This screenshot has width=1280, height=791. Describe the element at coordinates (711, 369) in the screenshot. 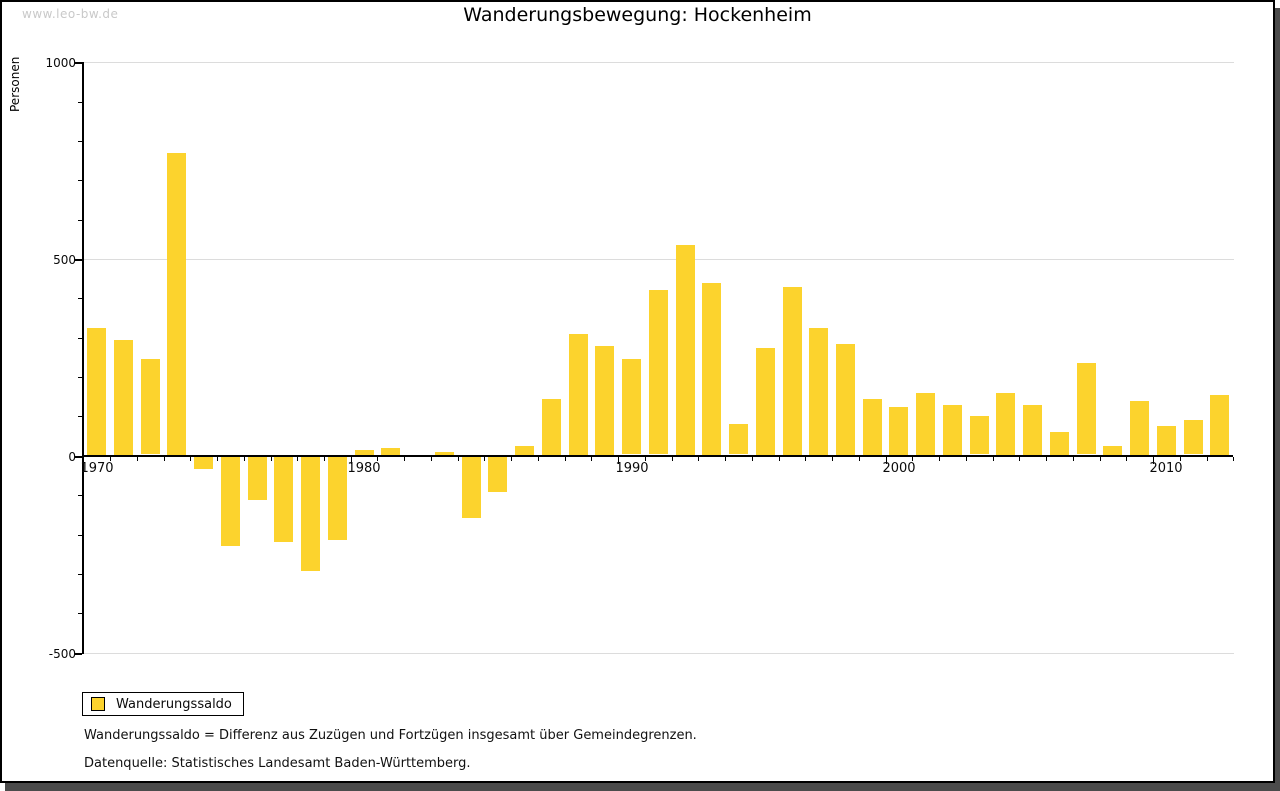

I see `bar-1993` at that location.